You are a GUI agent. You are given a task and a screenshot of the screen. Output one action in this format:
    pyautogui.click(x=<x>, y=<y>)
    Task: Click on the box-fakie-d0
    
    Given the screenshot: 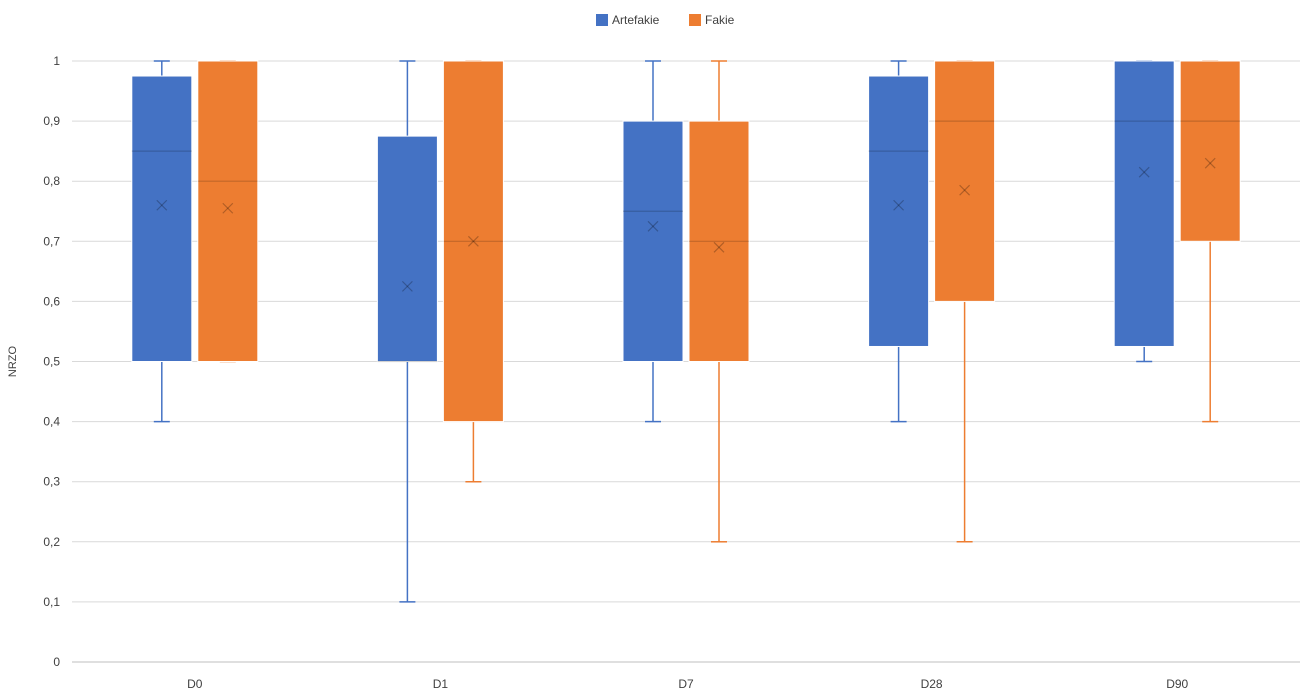 What is the action you would take?
    pyautogui.click(x=228, y=211)
    